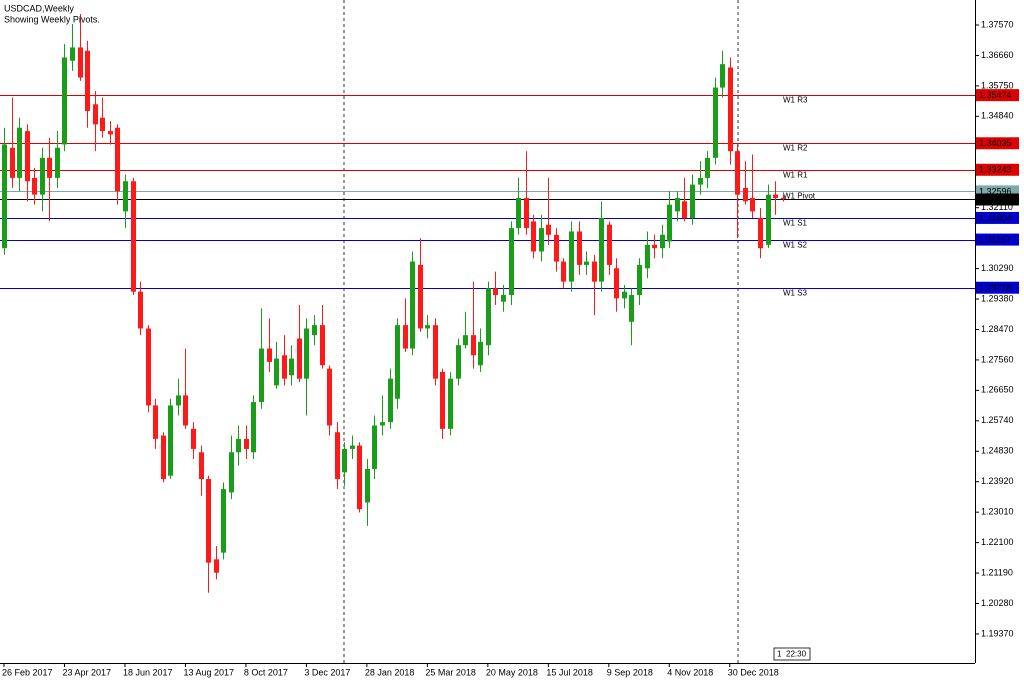  Describe the element at coordinates (390, 672) in the screenshot. I see `x-tick-label: 28 Jan 2018` at that location.